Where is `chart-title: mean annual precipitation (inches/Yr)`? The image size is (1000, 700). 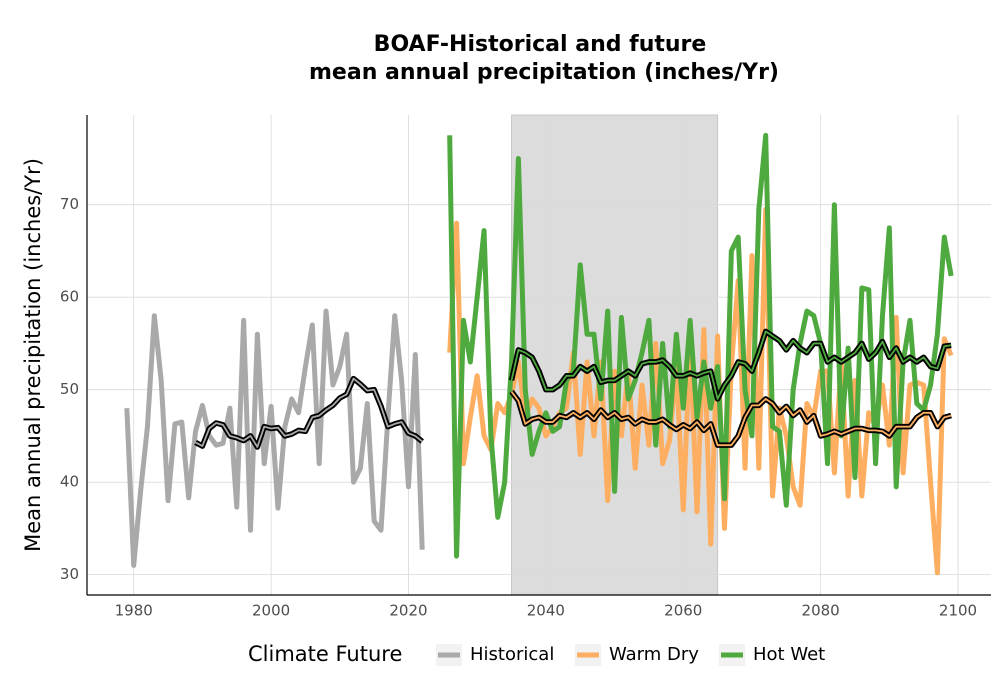 chart-title: mean annual precipitation (inches/Yr) is located at coordinates (544, 72).